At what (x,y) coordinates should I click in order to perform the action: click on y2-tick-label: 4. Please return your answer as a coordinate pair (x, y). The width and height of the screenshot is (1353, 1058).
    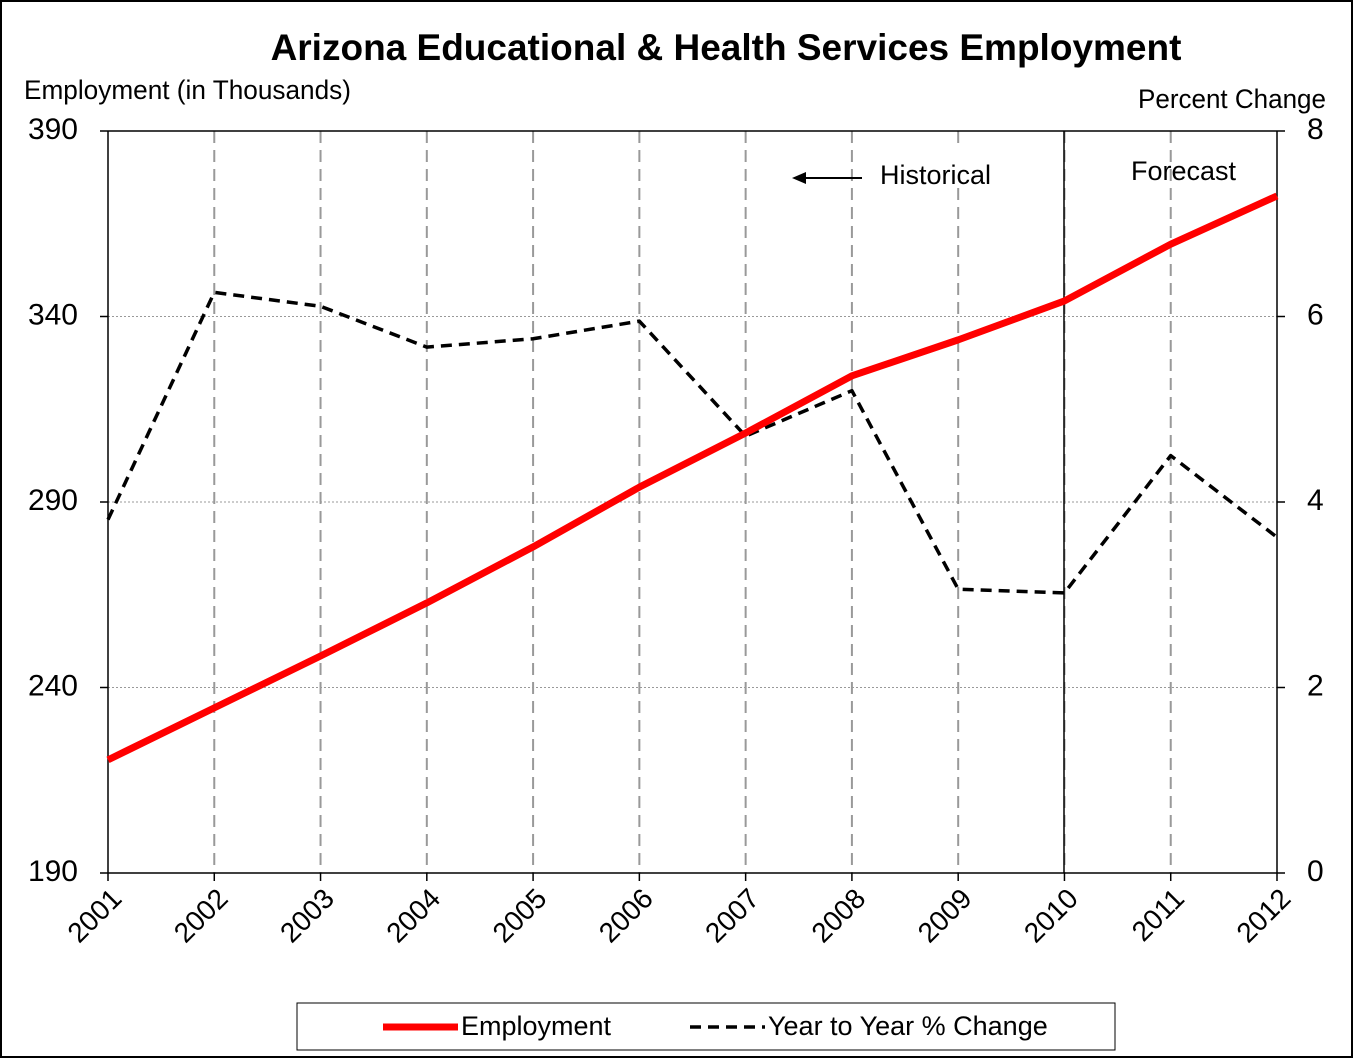
    Looking at the image, I should click on (1315, 500).